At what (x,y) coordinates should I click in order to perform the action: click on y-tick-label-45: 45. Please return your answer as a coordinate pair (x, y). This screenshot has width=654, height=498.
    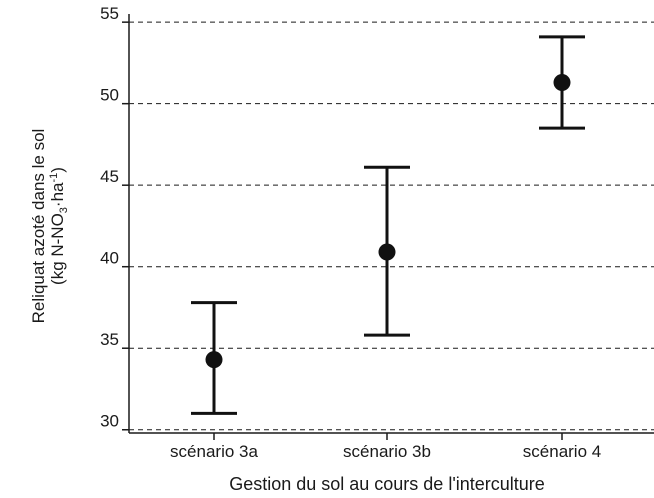
    Looking at the image, I should click on (109, 176).